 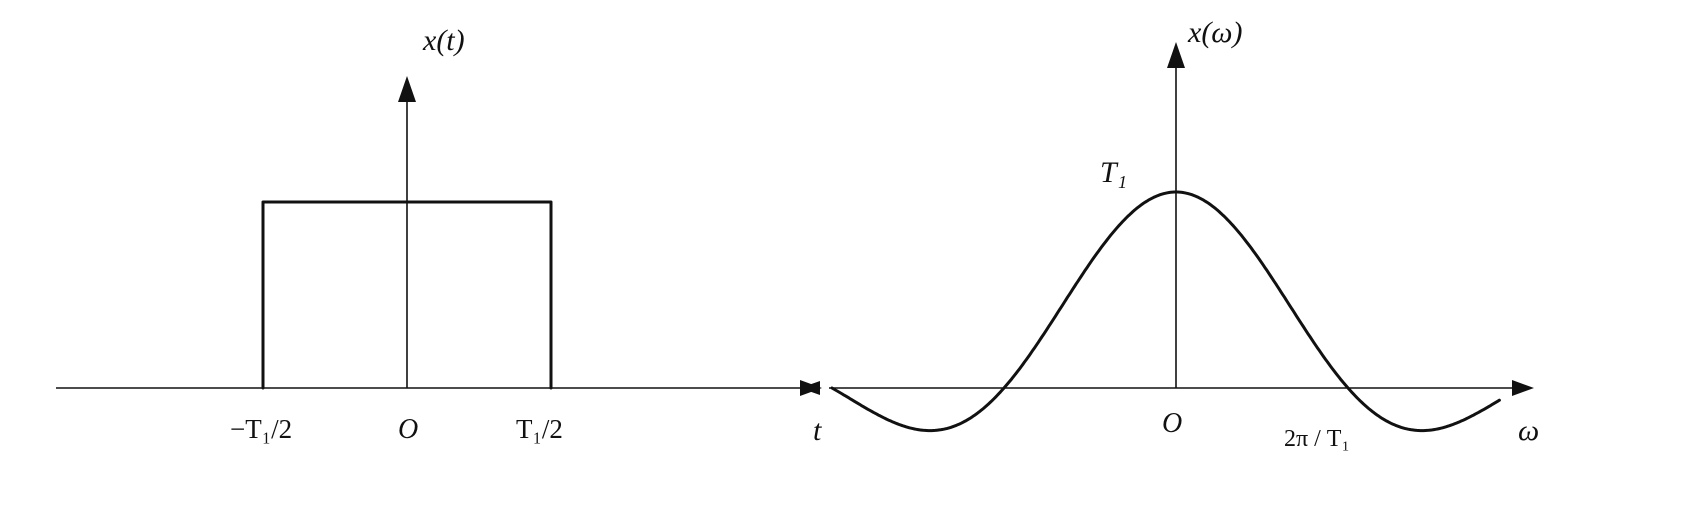 What do you see at coordinates (408, 429) in the screenshot?
I see `left-origin-label: O` at bounding box center [408, 429].